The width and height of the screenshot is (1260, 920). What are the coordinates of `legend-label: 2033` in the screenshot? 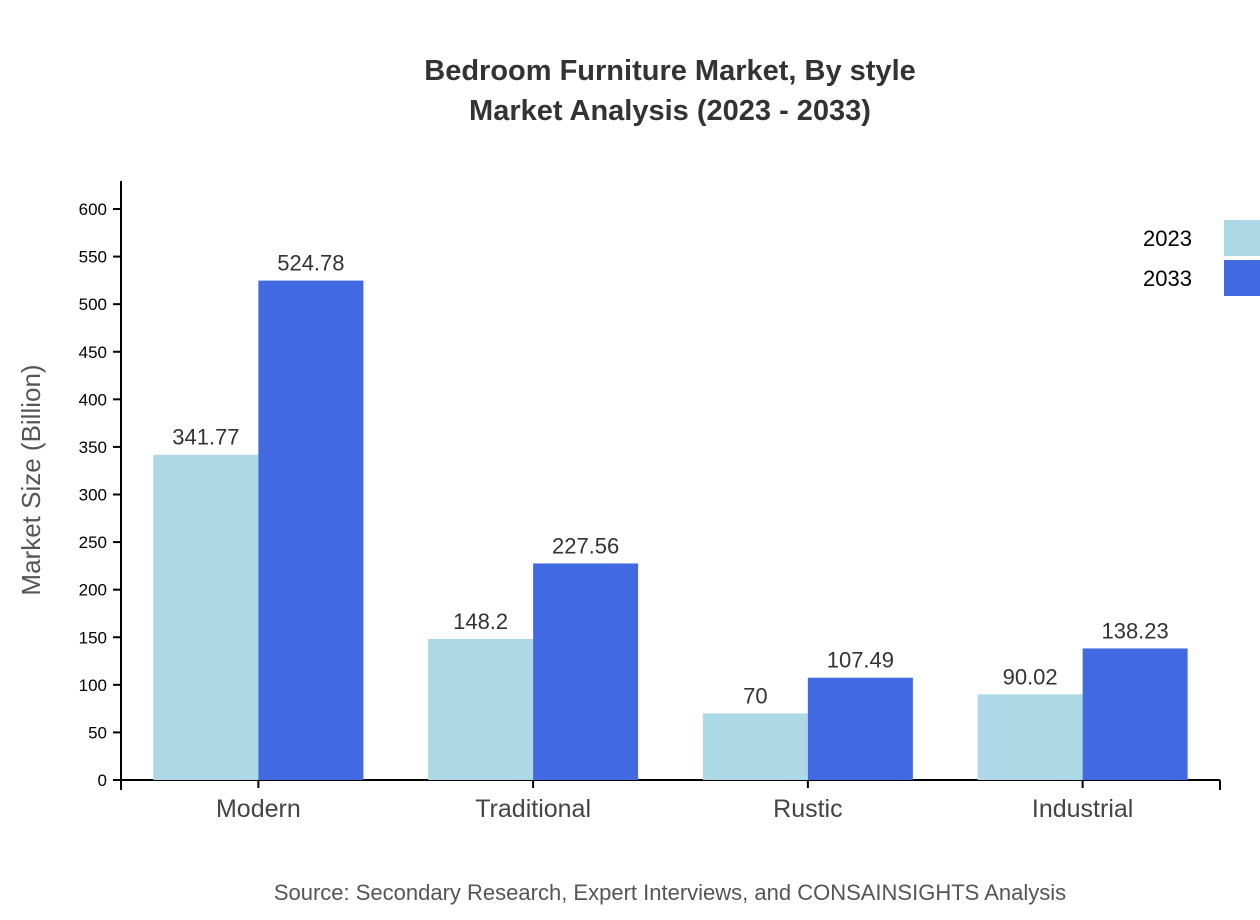 It's located at (1167, 278).